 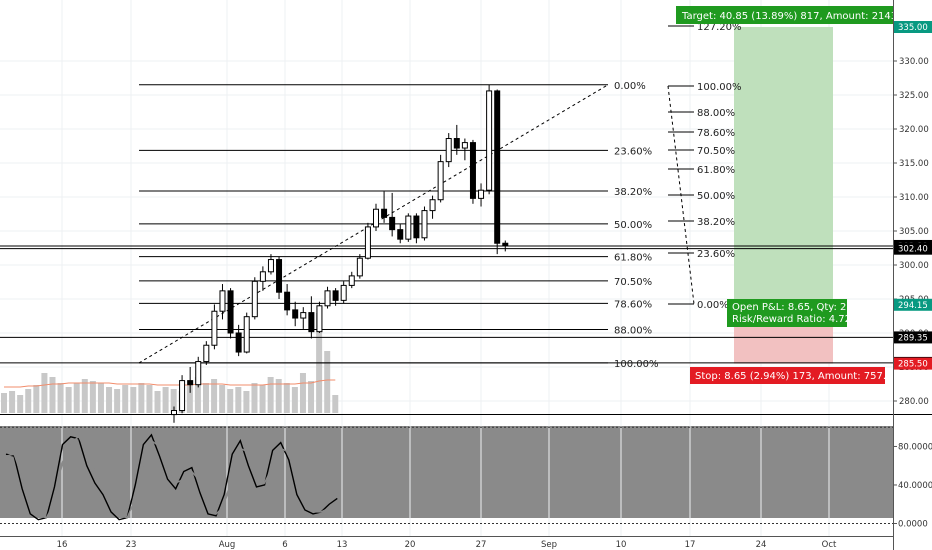 What do you see at coordinates (681, 195) in the screenshot?
I see `extension-trend-line` at bounding box center [681, 195].